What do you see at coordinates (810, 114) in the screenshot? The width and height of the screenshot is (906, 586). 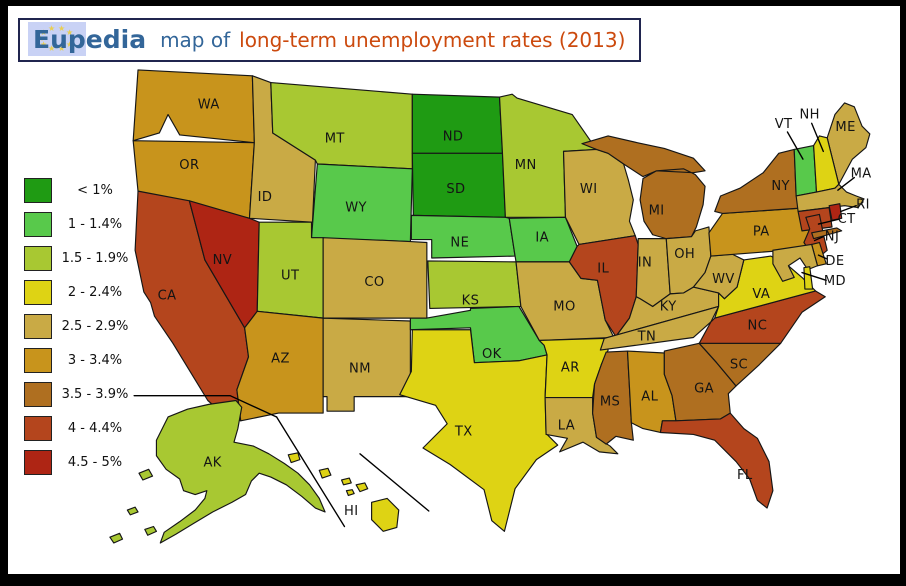 I see `state-label-nh: NH` at bounding box center [810, 114].